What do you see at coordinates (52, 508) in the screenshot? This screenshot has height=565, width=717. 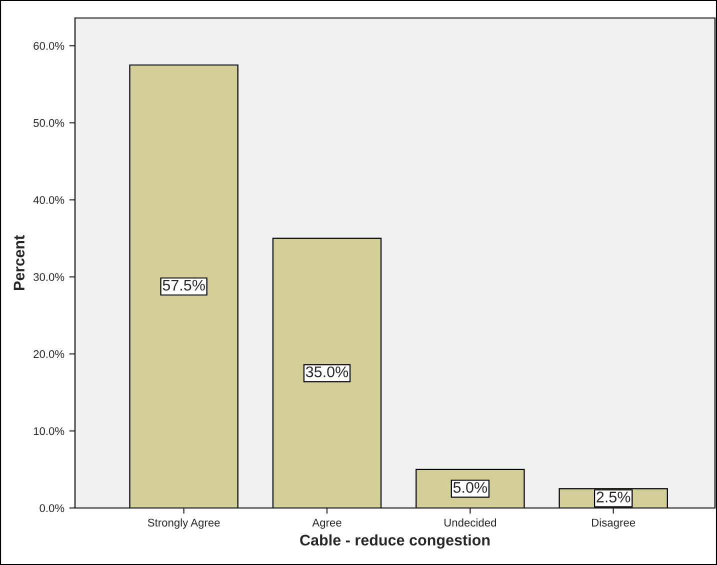 I see `y-tick-label: 0.0%` at bounding box center [52, 508].